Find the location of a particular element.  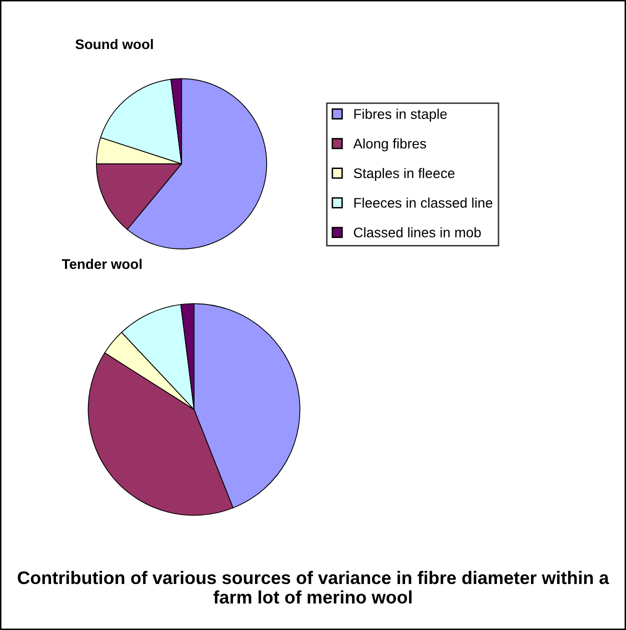

text: Contribution of various sources of variance in fibre diameter within a farm lot of merino wool is located at coordinates (314, 587).